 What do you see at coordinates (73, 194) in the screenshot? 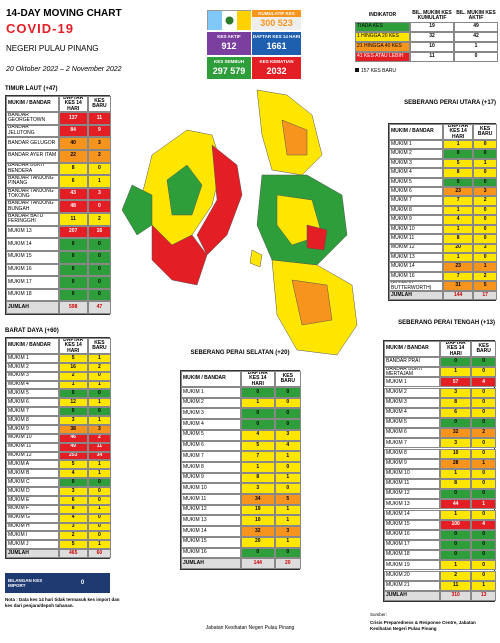
I see `case-count: 43` at bounding box center [73, 194].